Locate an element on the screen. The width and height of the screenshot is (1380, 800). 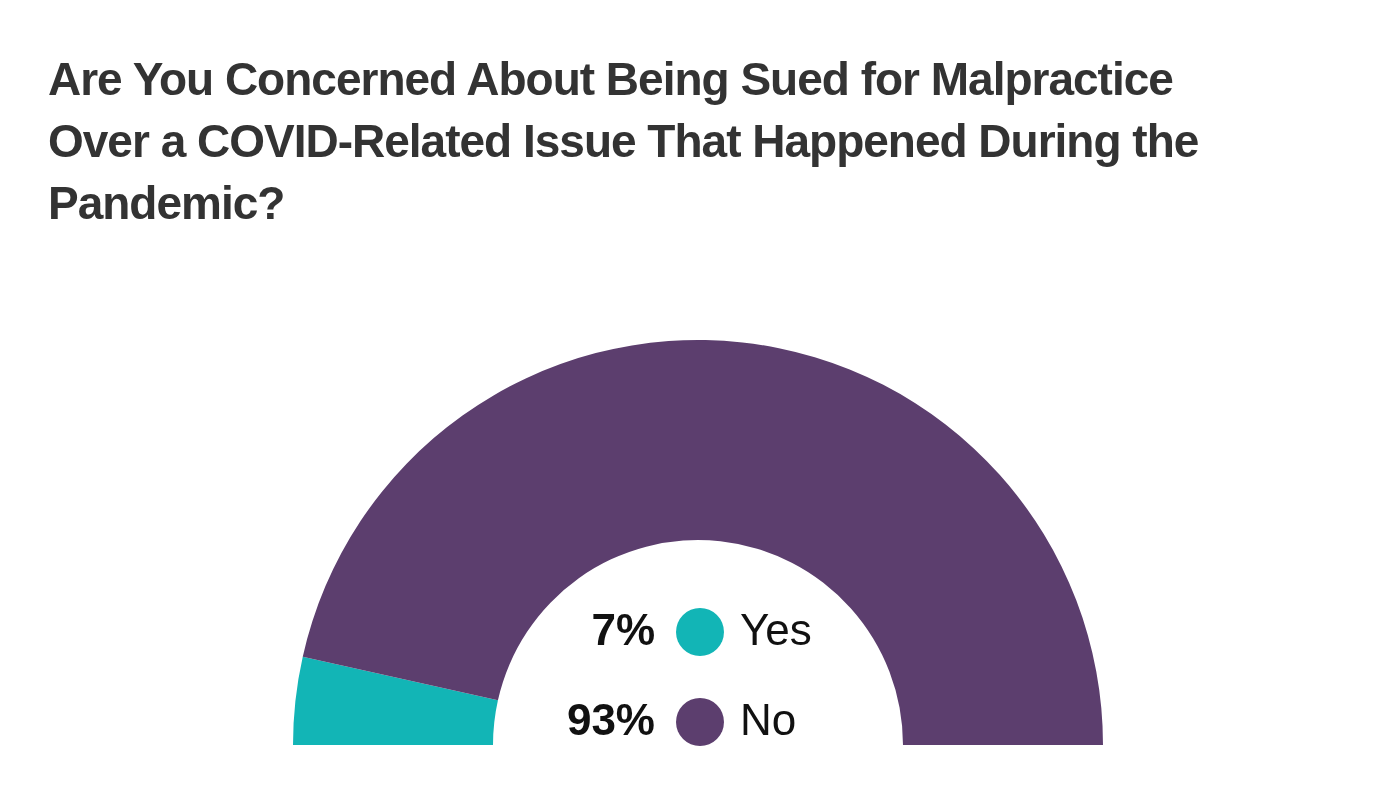
legend-label: No is located at coordinates (768, 719).